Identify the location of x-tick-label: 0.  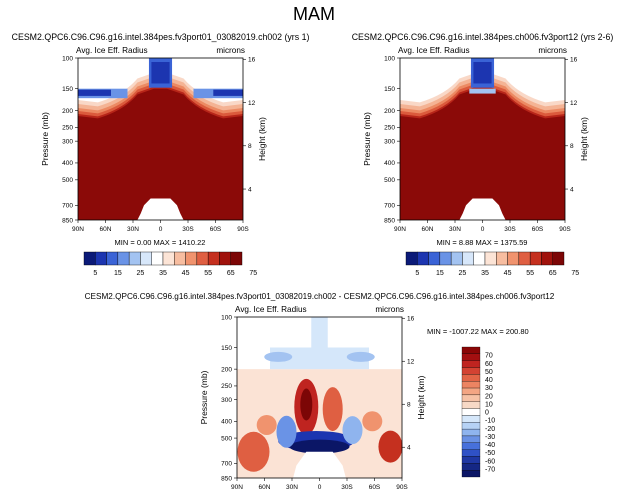
(483, 229).